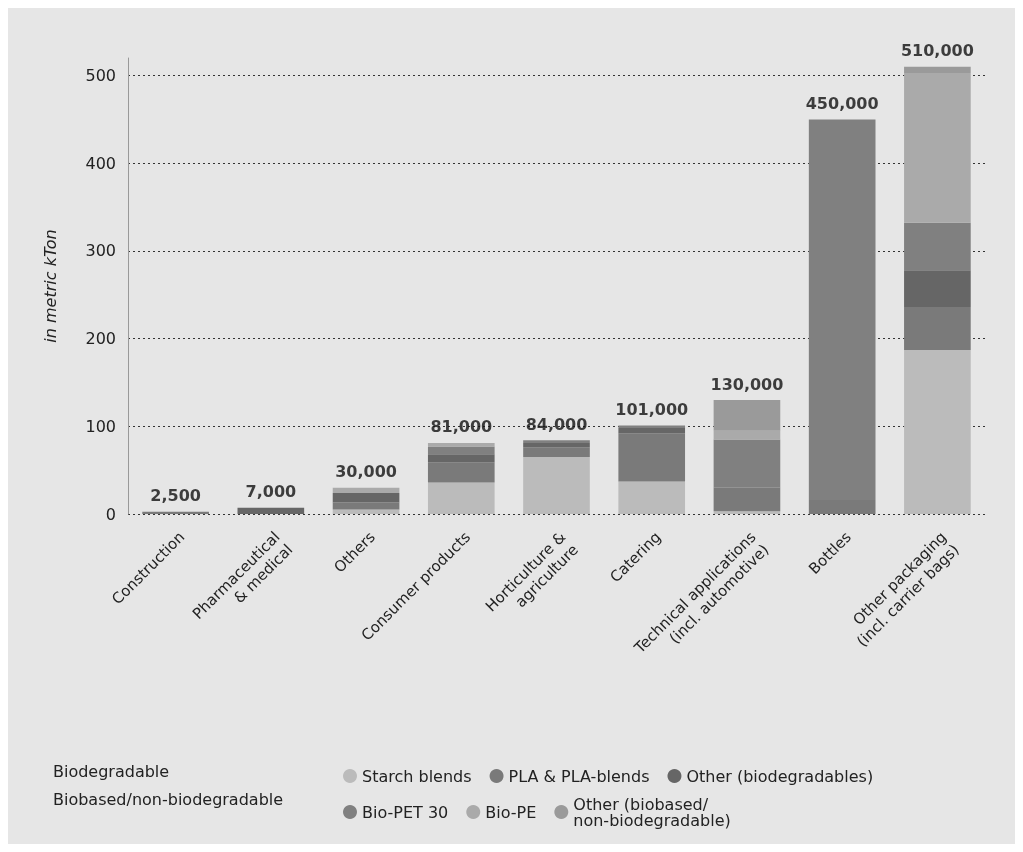  What do you see at coordinates (110, 514) in the screenshot?
I see `y-tick-label: 0` at bounding box center [110, 514].